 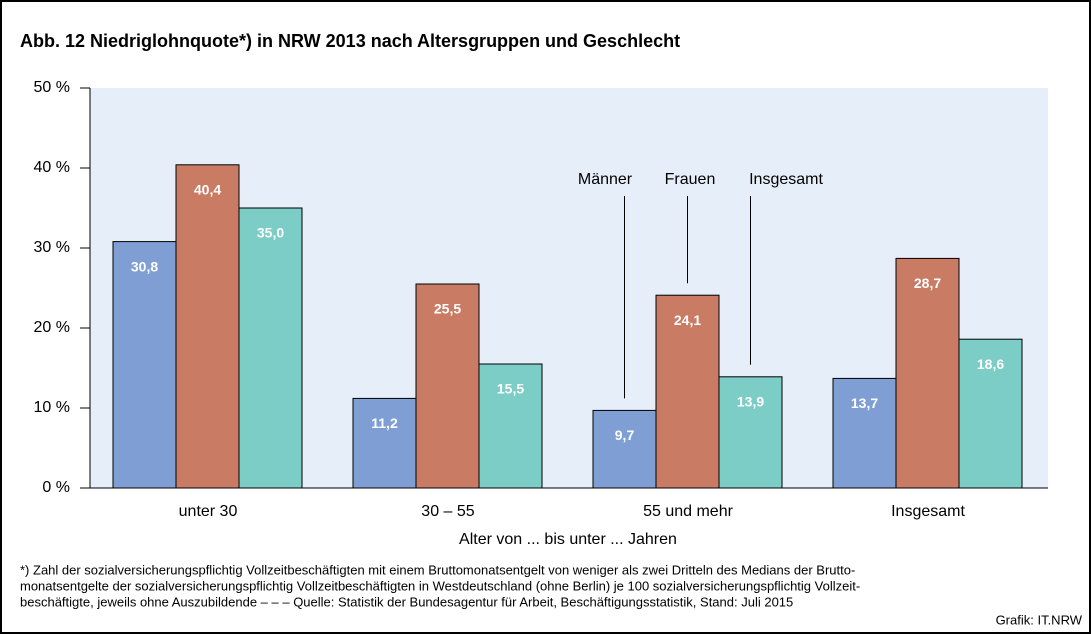 What do you see at coordinates (864, 403) in the screenshot?
I see `value-label: 13,7` at bounding box center [864, 403].